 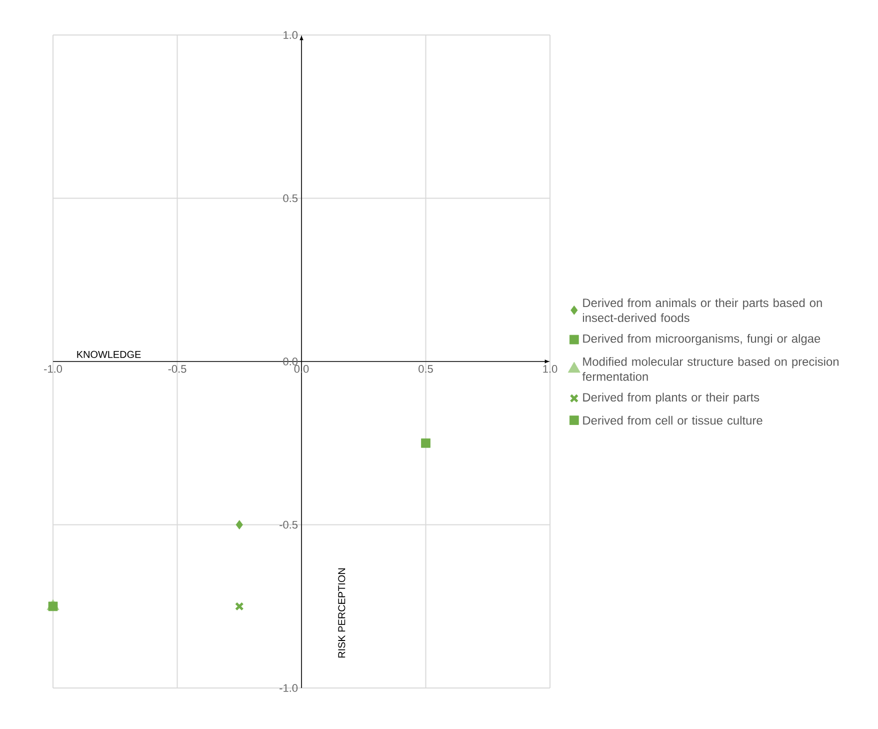 What do you see at coordinates (672, 420) in the screenshot?
I see `legend-label: Derived from cell or tissue culture` at bounding box center [672, 420].